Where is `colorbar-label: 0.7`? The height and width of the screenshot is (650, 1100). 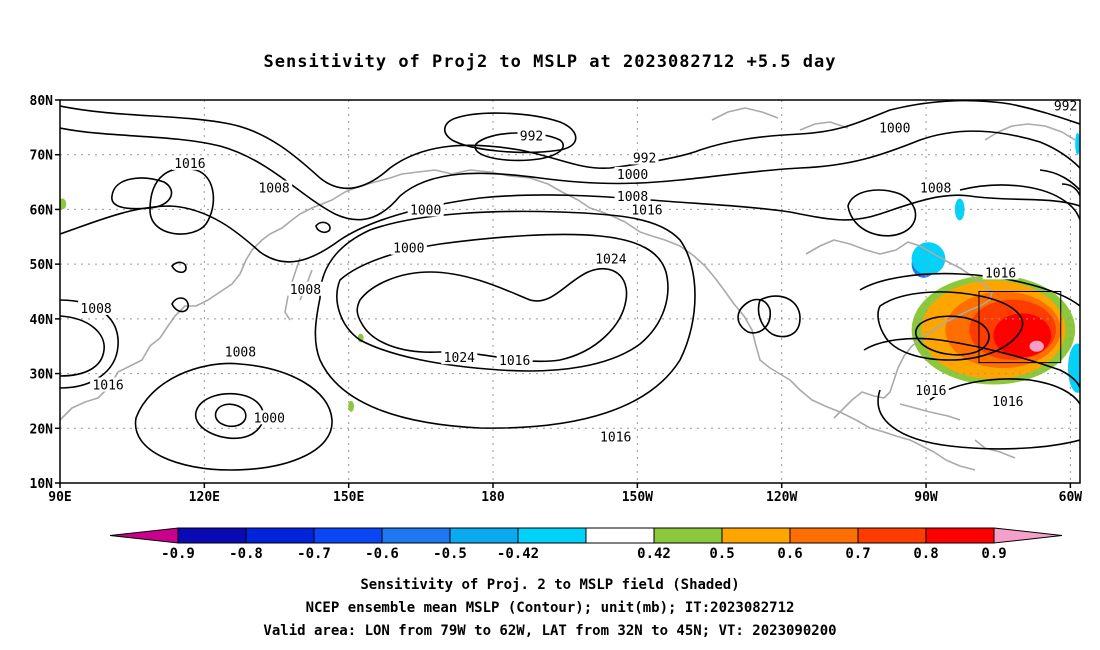
colorbar-label: 0.7 is located at coordinates (857, 554).